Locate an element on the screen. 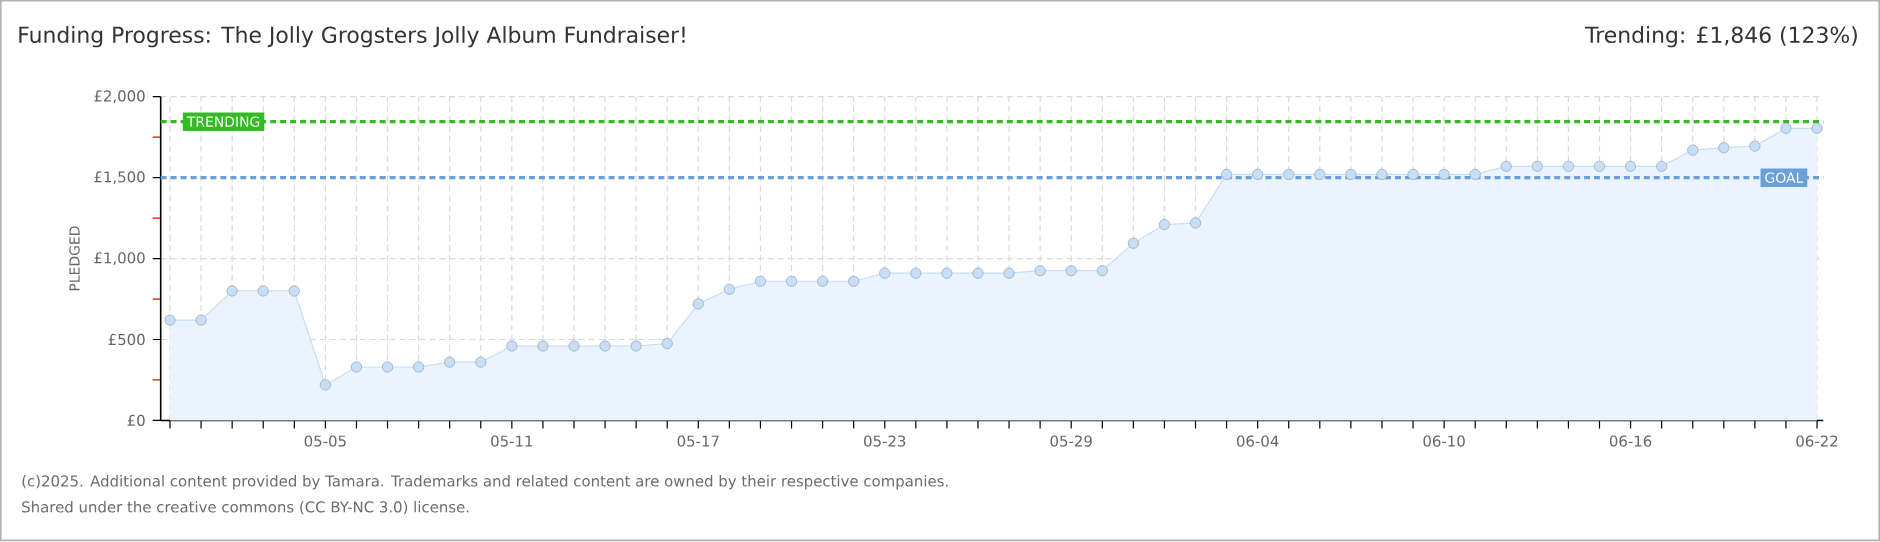 Image resolution: width=1880 pixels, height=542 pixels. chart-subtitle: Trending: £1,846 (123%) is located at coordinates (1721, 37).